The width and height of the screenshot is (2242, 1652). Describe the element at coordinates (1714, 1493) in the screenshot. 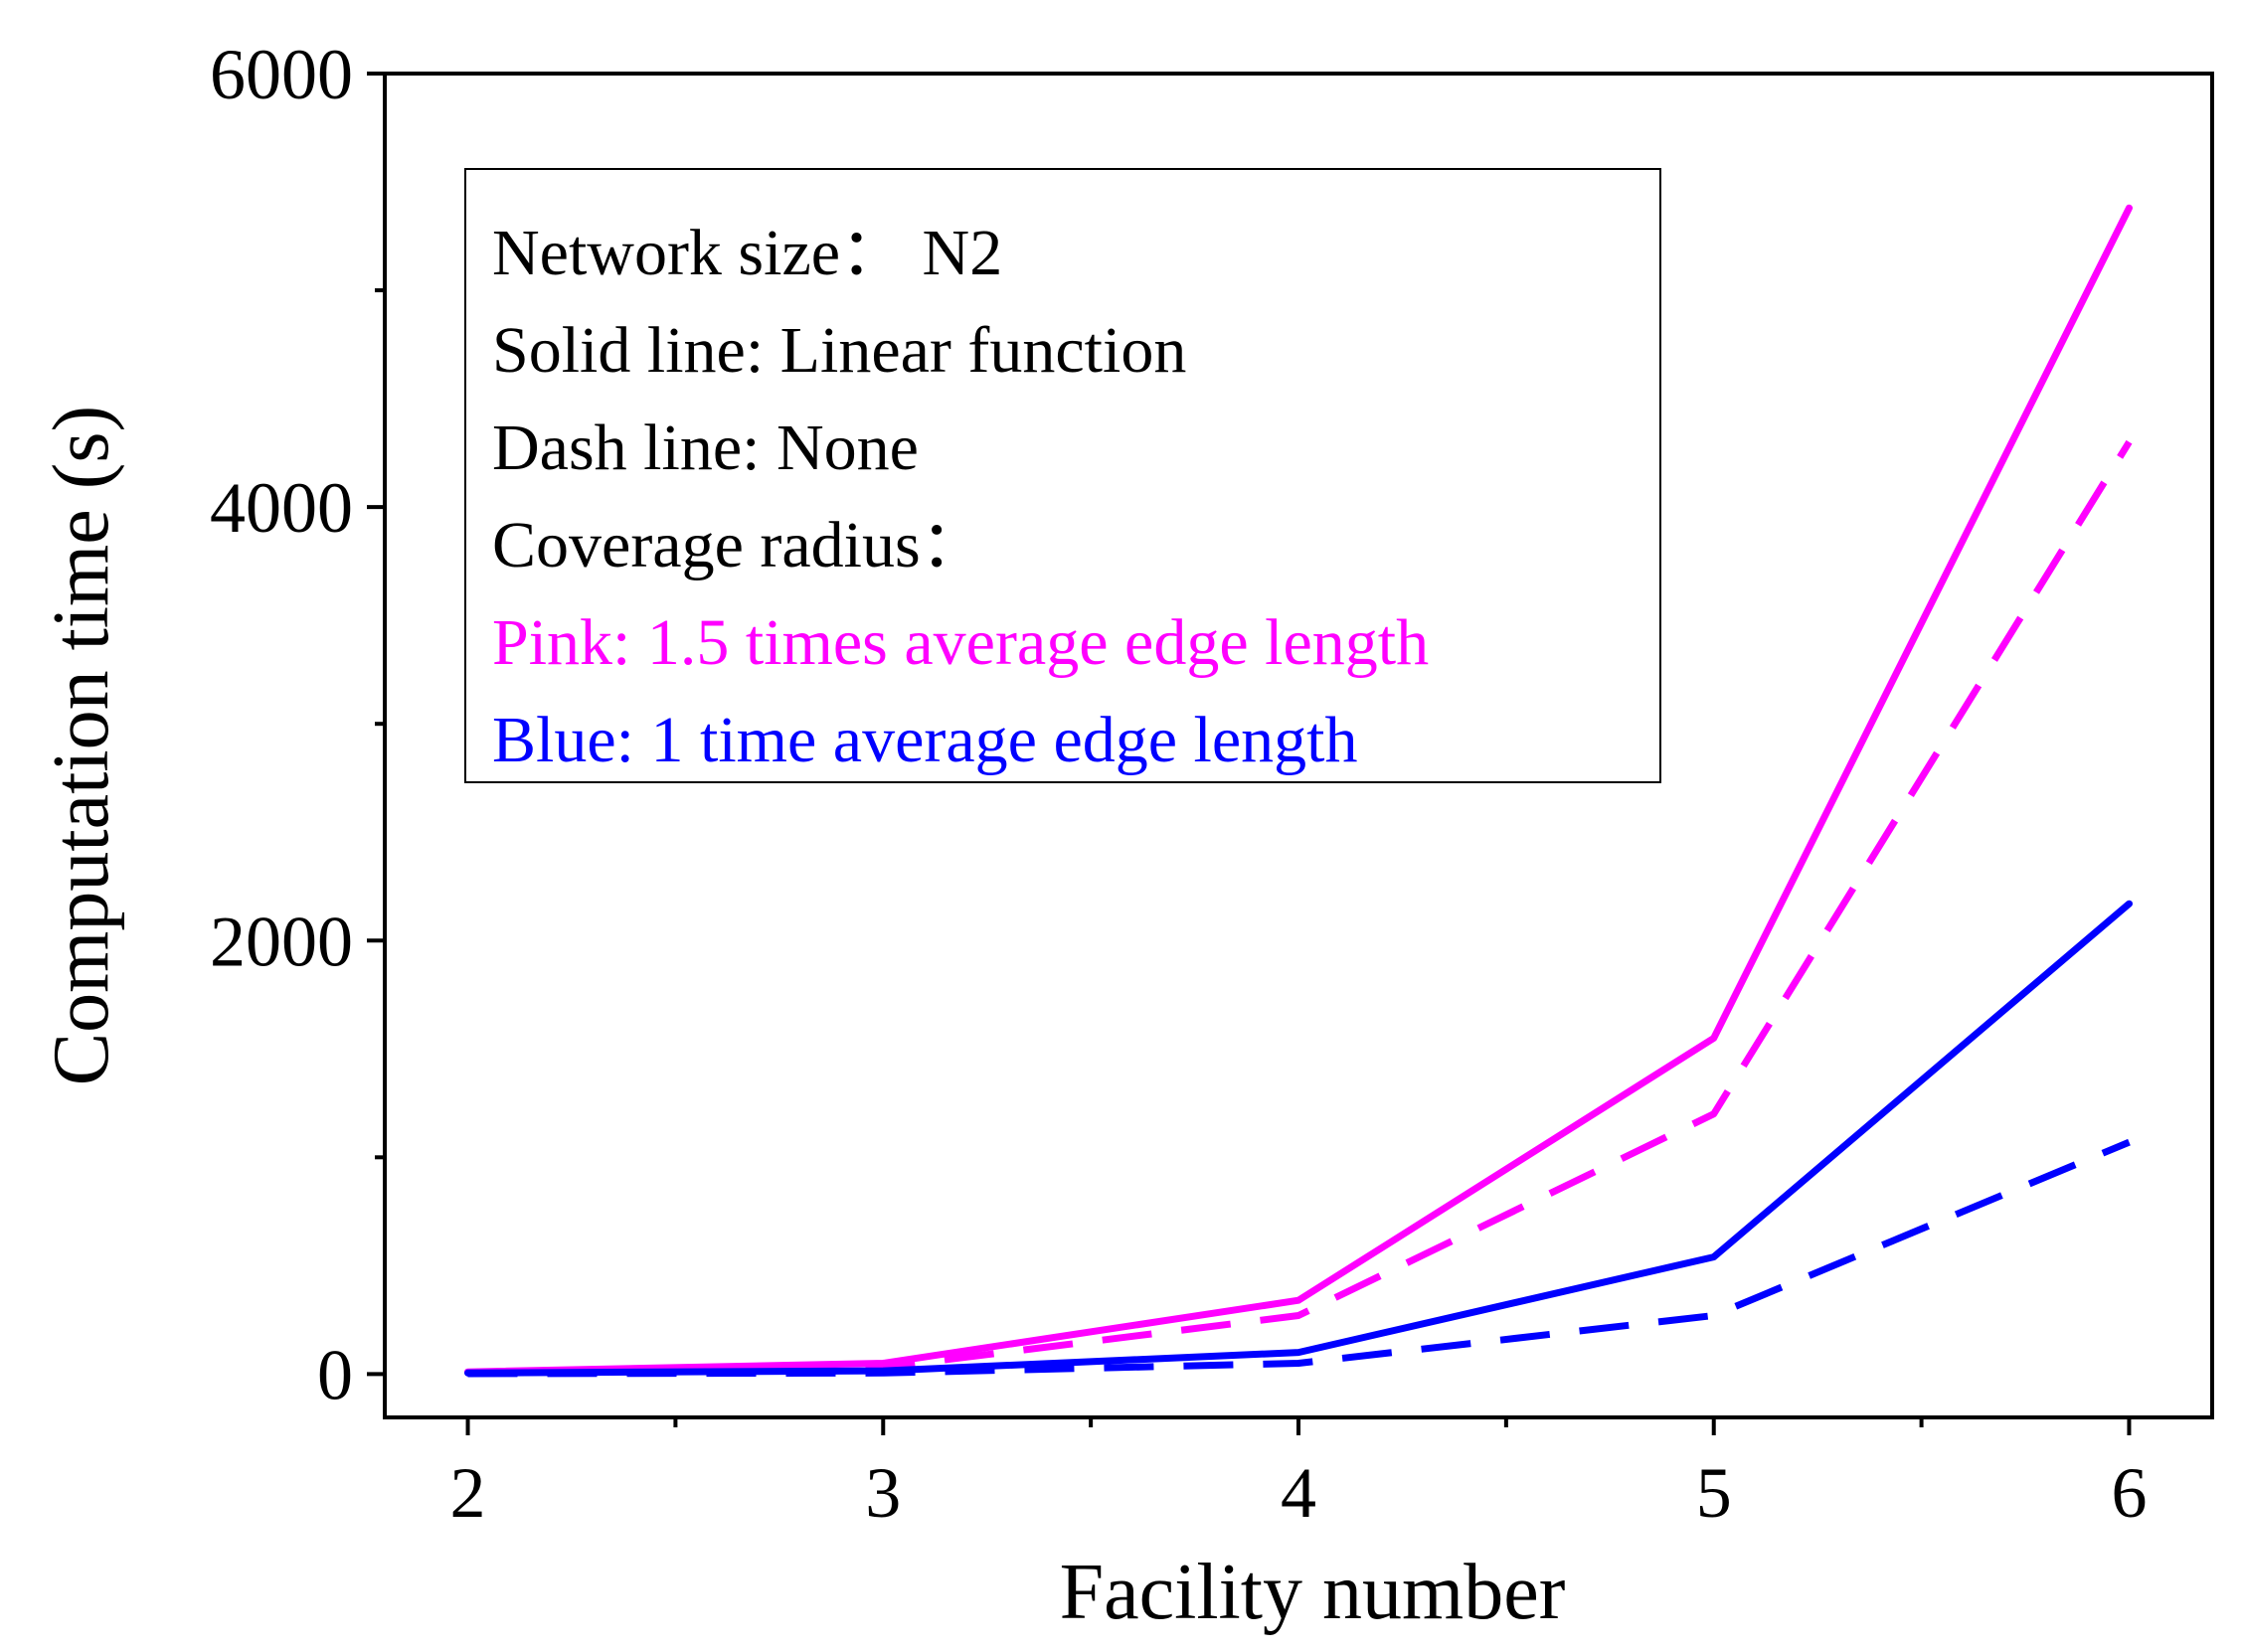

I see `x-tick-label: 5` at that location.